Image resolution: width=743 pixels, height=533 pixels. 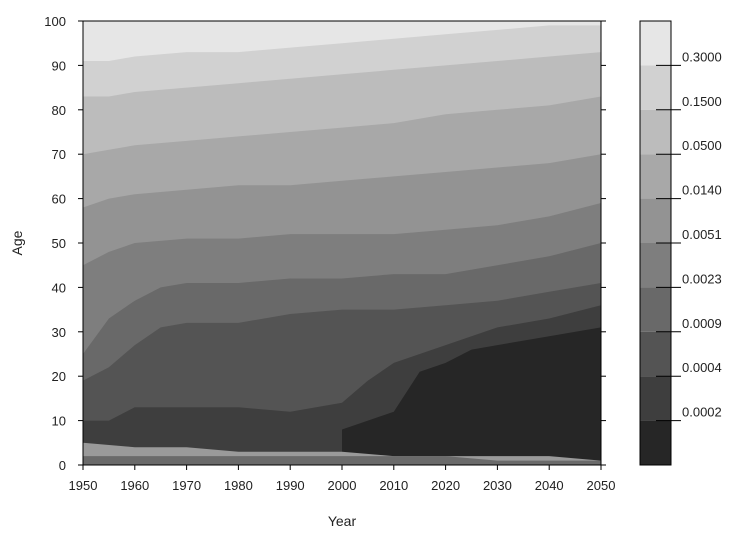 What do you see at coordinates (83, 485) in the screenshot?
I see `x-tick-label: 1950` at bounding box center [83, 485].